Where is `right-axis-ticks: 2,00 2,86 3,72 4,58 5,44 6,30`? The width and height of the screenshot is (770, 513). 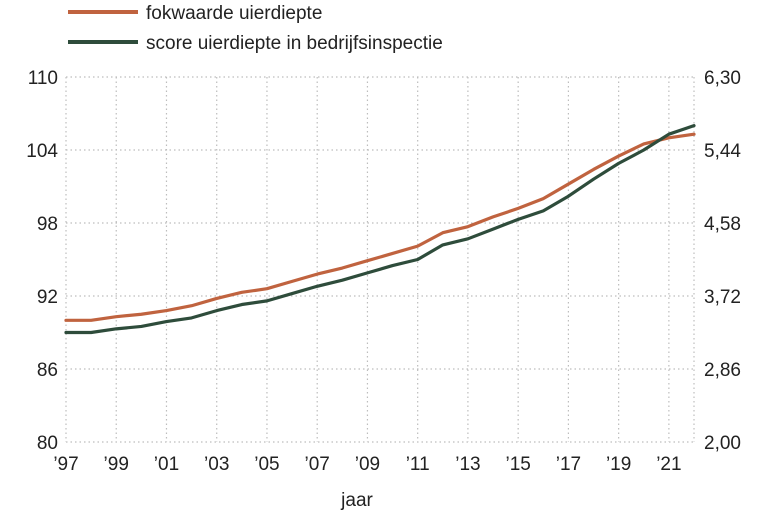 right-axis-ticks: 2,00 2,86 3,72 4,58 5,44 6,30 is located at coordinates (722, 261).